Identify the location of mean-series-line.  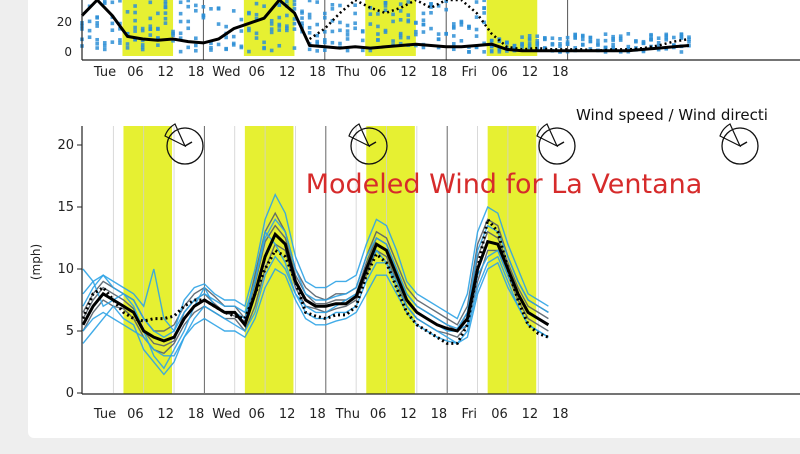
(315, 287).